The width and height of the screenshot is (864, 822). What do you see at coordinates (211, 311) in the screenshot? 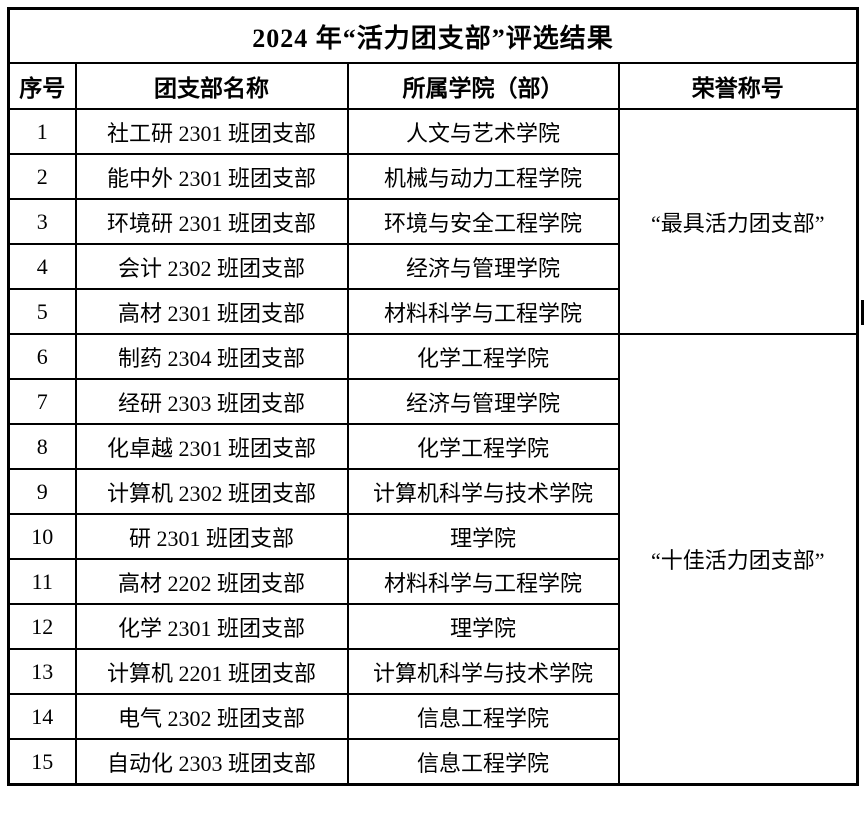
I see `branch-name-cell: 高材 2301 班团支部` at bounding box center [211, 311].